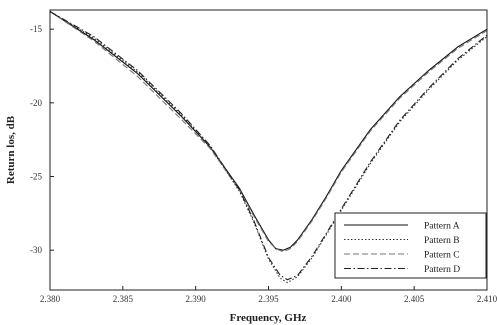 This screenshot has width=497, height=325. I want to click on y-tick-label: -25, so click(36, 177).